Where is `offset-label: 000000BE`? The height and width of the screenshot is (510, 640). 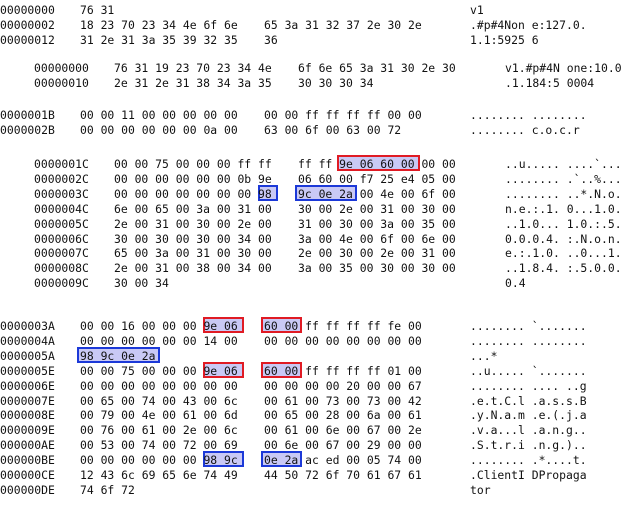
offset-label: 000000BE is located at coordinates (27, 460).